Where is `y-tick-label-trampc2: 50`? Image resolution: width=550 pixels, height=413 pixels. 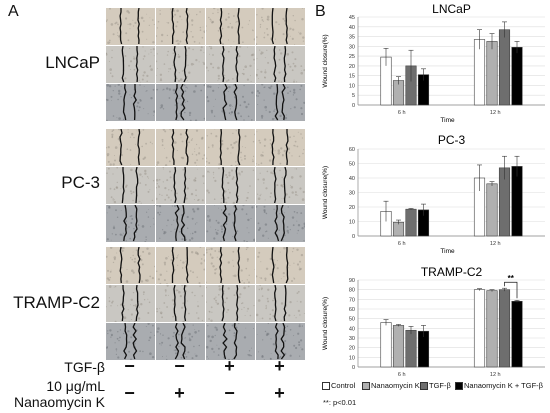 y-tick-label-trampc2: 50 is located at coordinates (352, 320).